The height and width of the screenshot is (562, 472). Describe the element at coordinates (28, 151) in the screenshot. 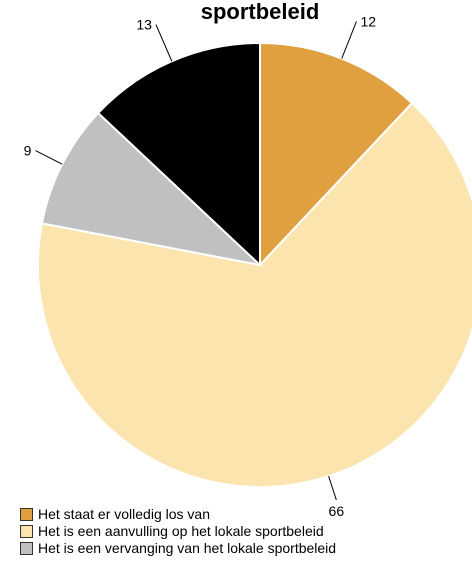

I see `value-label-3: 9` at that location.